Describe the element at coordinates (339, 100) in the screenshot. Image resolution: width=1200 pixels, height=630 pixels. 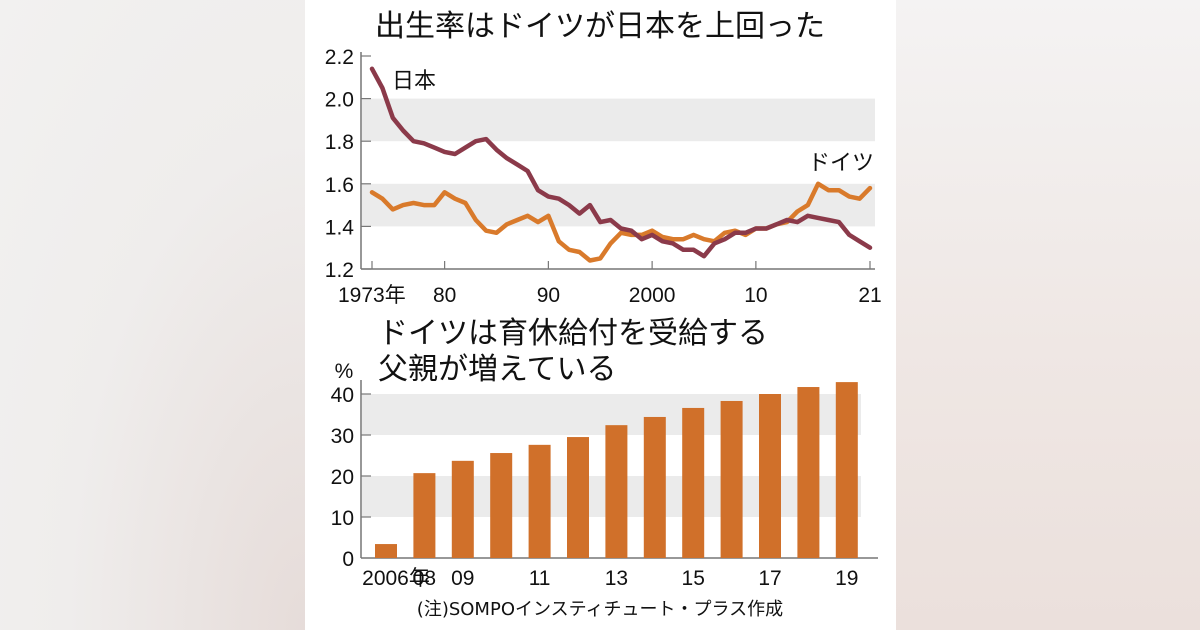
I see `line-chart-y-tick-label: 2.0` at that location.